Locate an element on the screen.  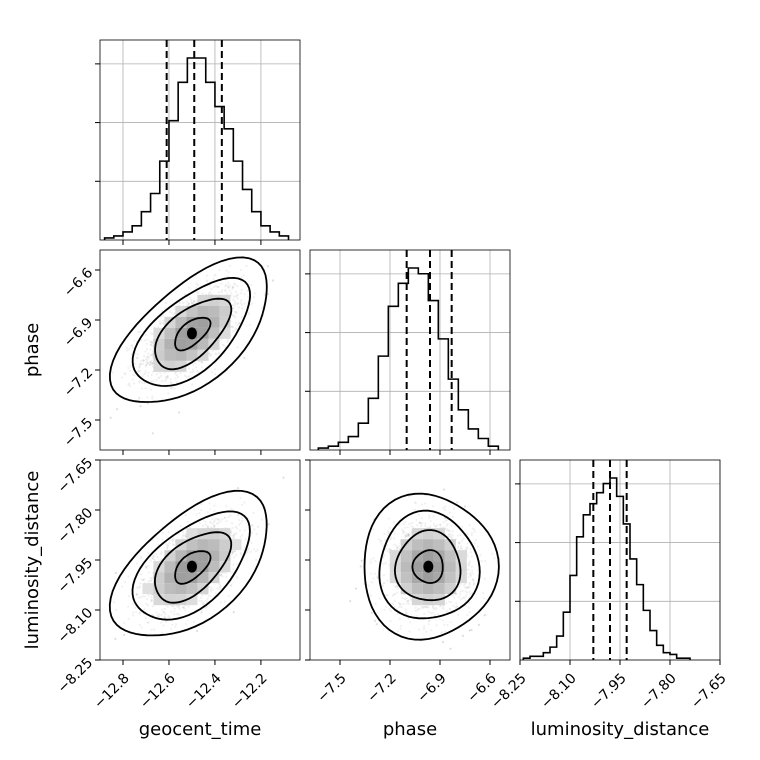
hist-panel-luminosity_distance is located at coordinates (618, 562).